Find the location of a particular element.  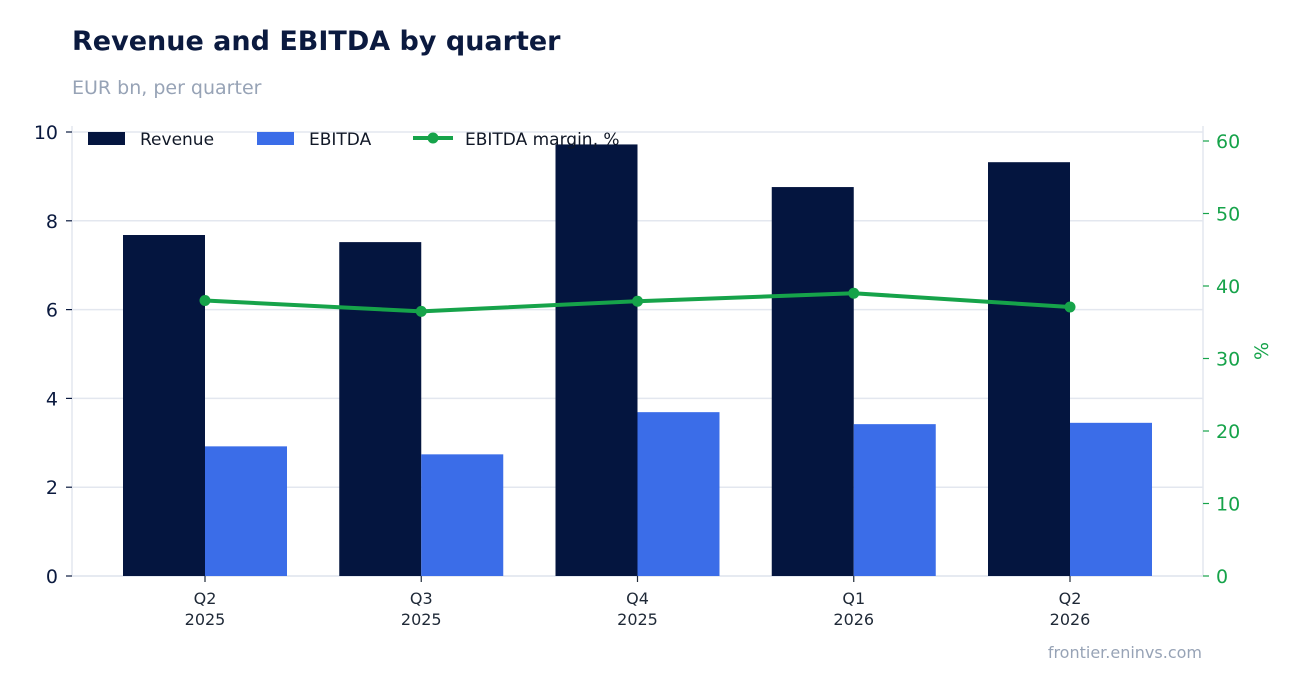

left-tick-label: 6 is located at coordinates (52, 311).